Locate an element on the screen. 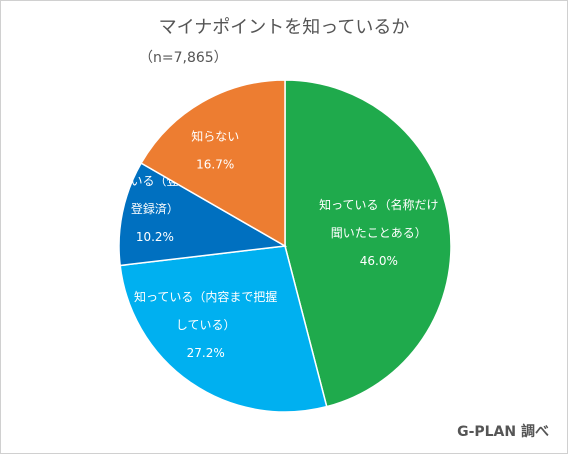 This screenshot has width=568, height=454. slice-category-label: 聞いたことある） is located at coordinates (379, 233).